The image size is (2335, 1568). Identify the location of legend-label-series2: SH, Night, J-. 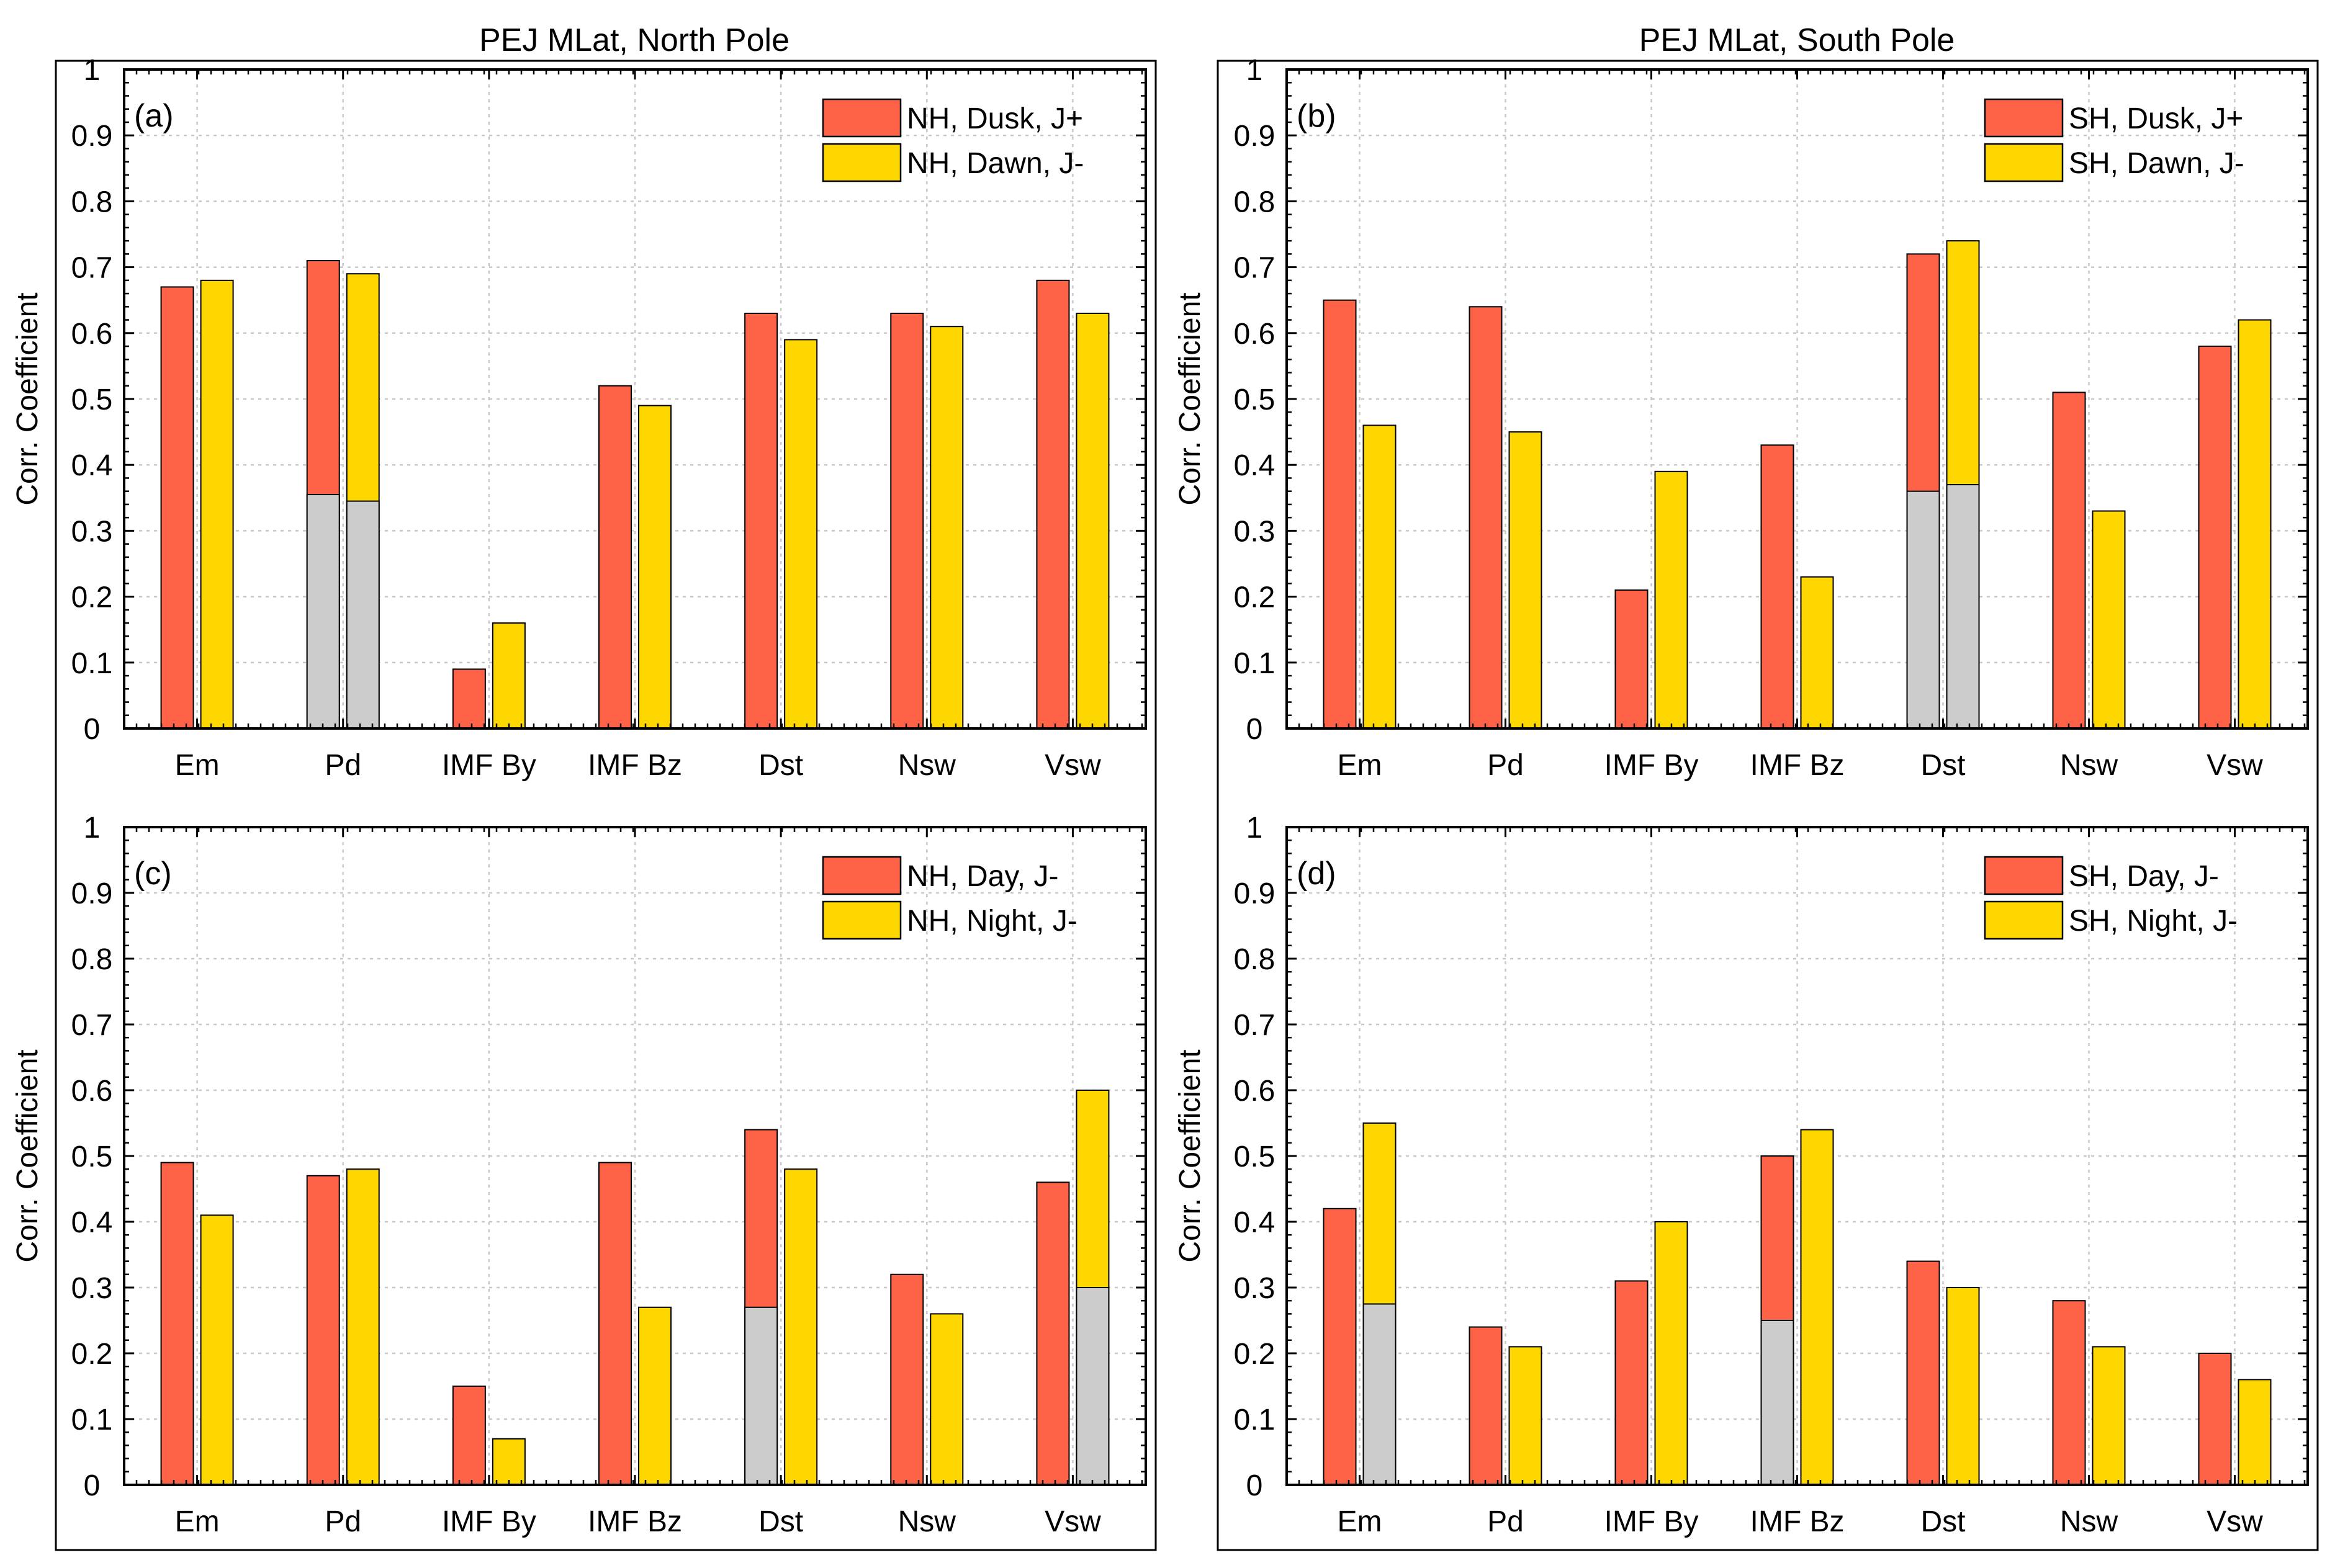
(2153, 921).